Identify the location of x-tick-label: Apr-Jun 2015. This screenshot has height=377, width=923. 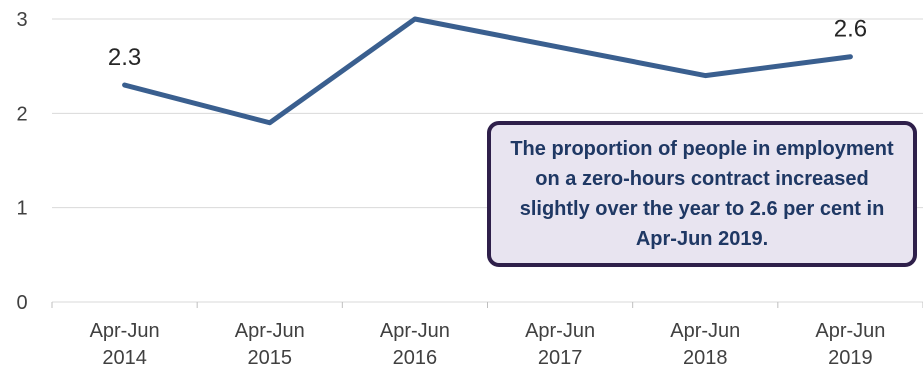
(270, 344).